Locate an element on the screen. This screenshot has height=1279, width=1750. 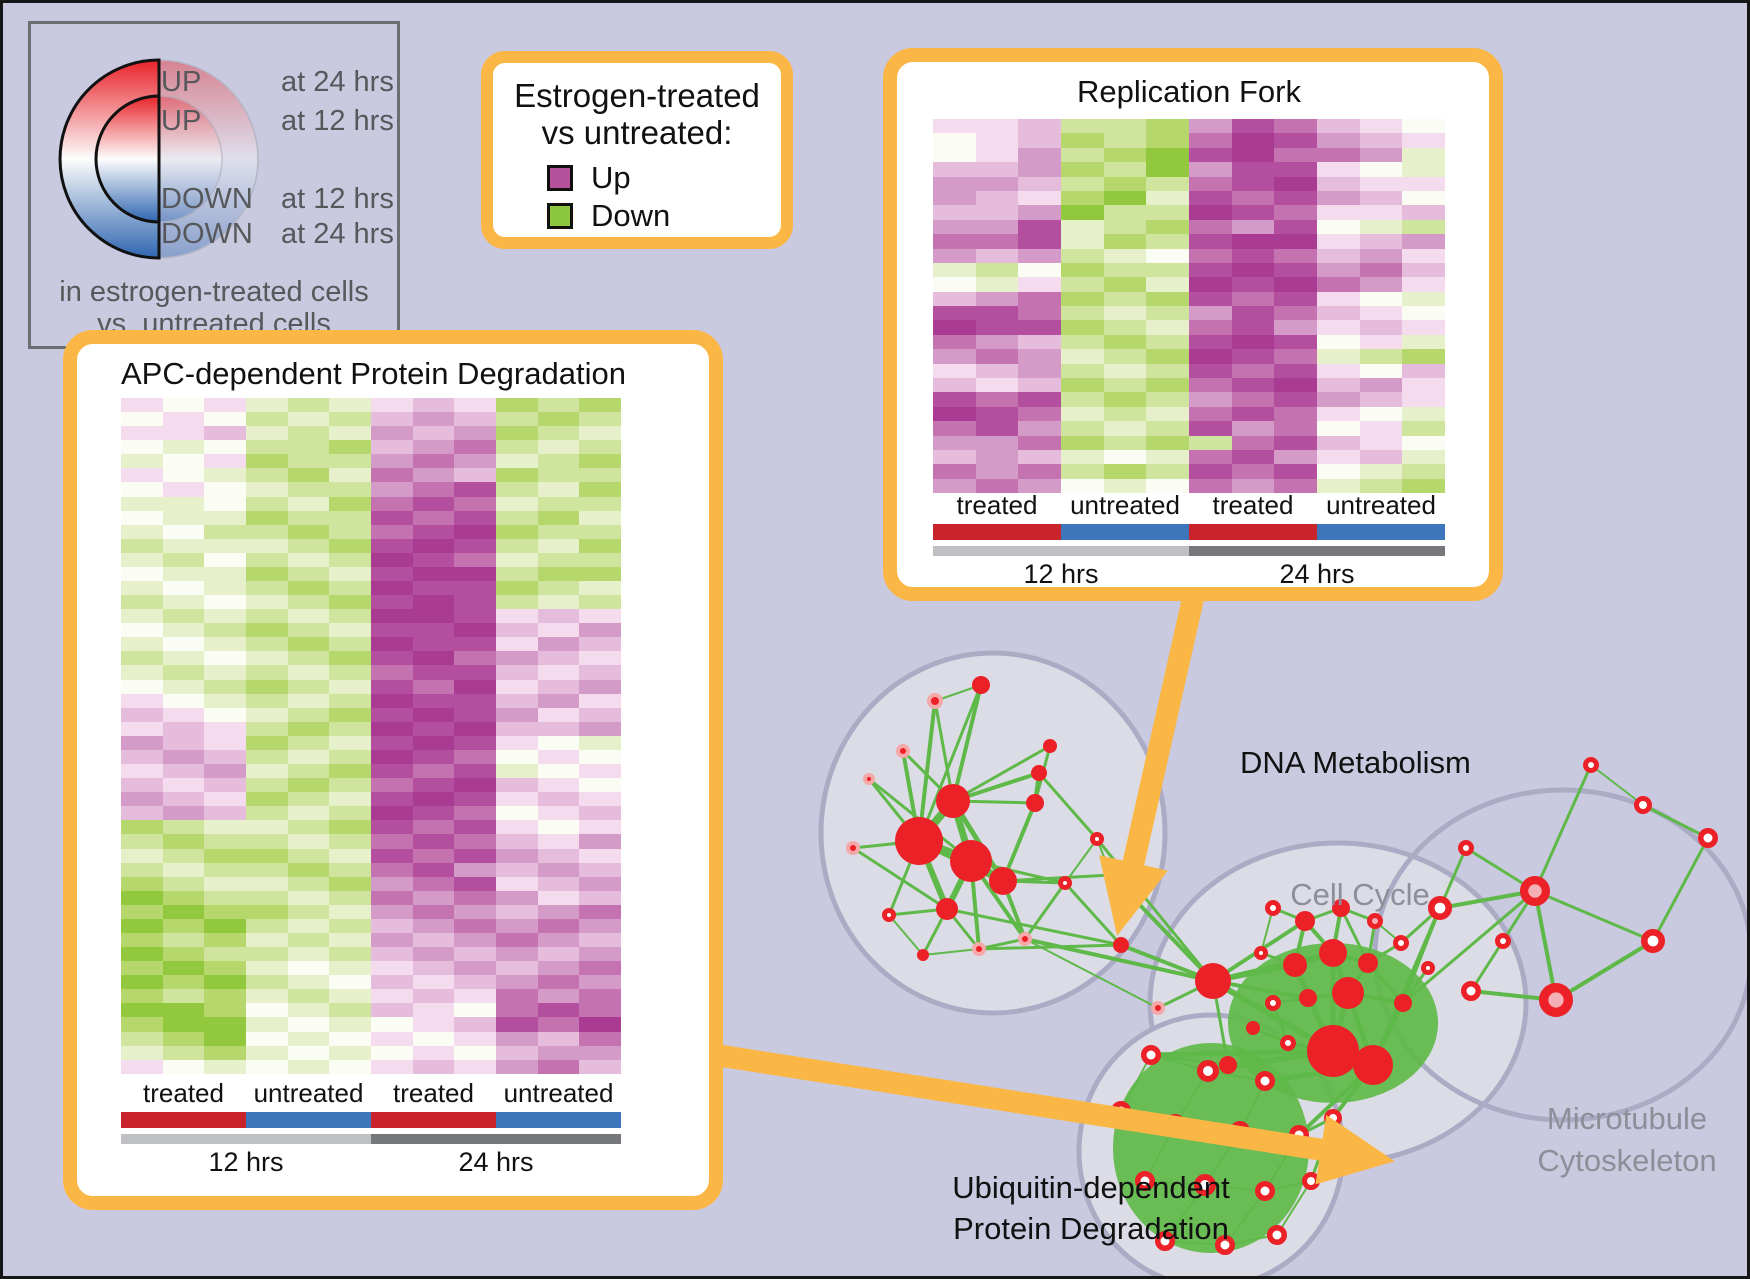
replication-fork-heatmap is located at coordinates (1189, 306).